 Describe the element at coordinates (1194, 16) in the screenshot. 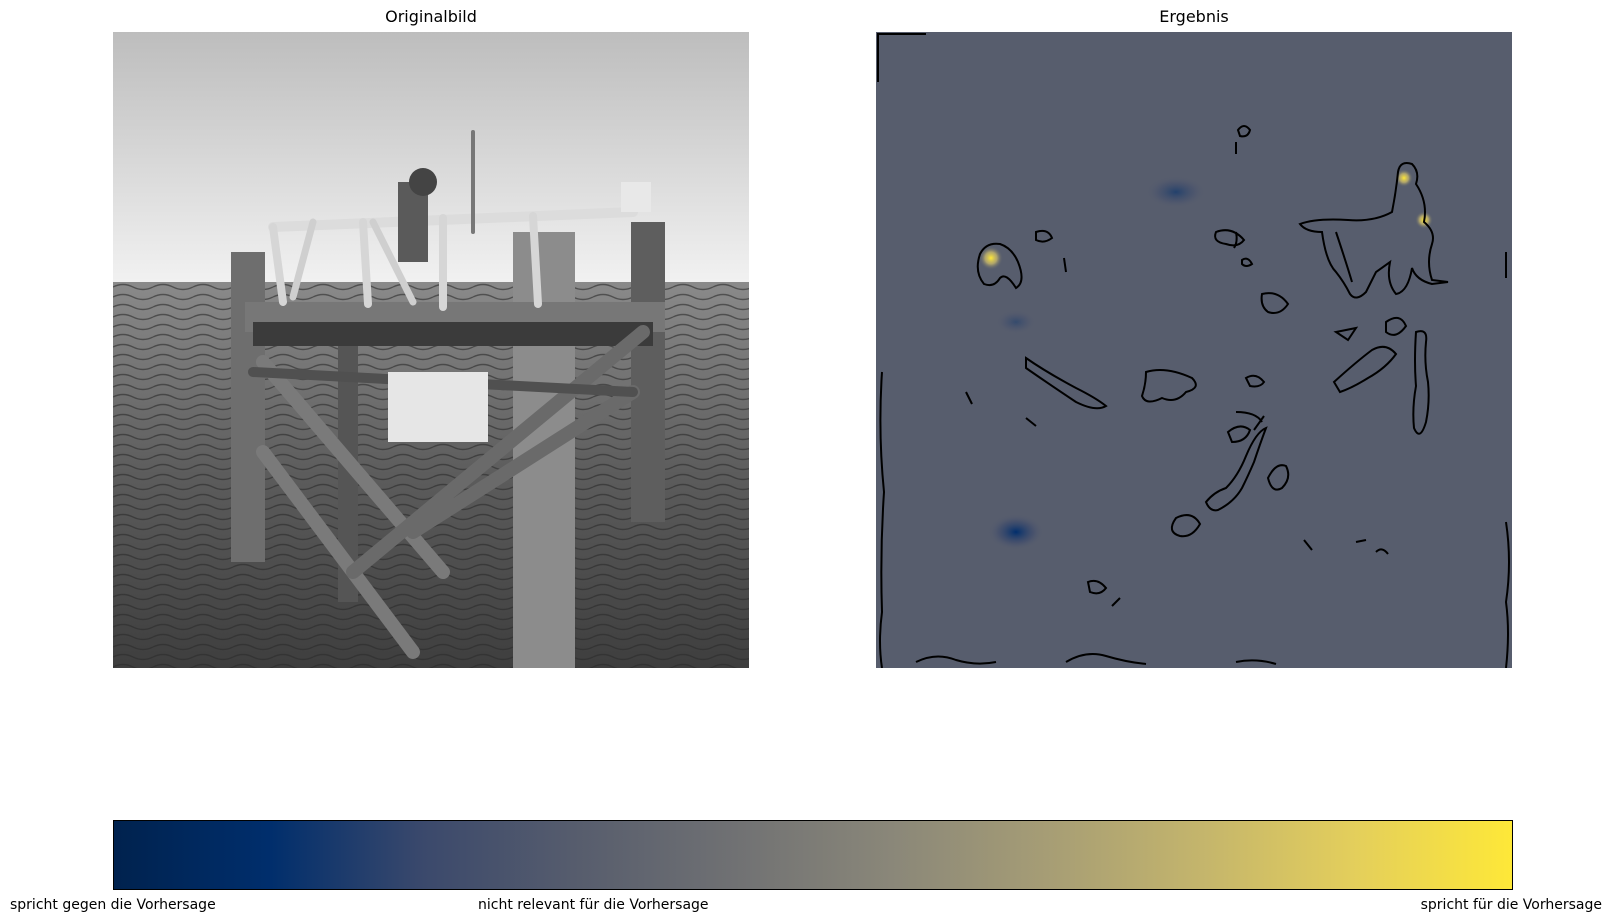

I see `result-image-title: Ergebnis` at that location.